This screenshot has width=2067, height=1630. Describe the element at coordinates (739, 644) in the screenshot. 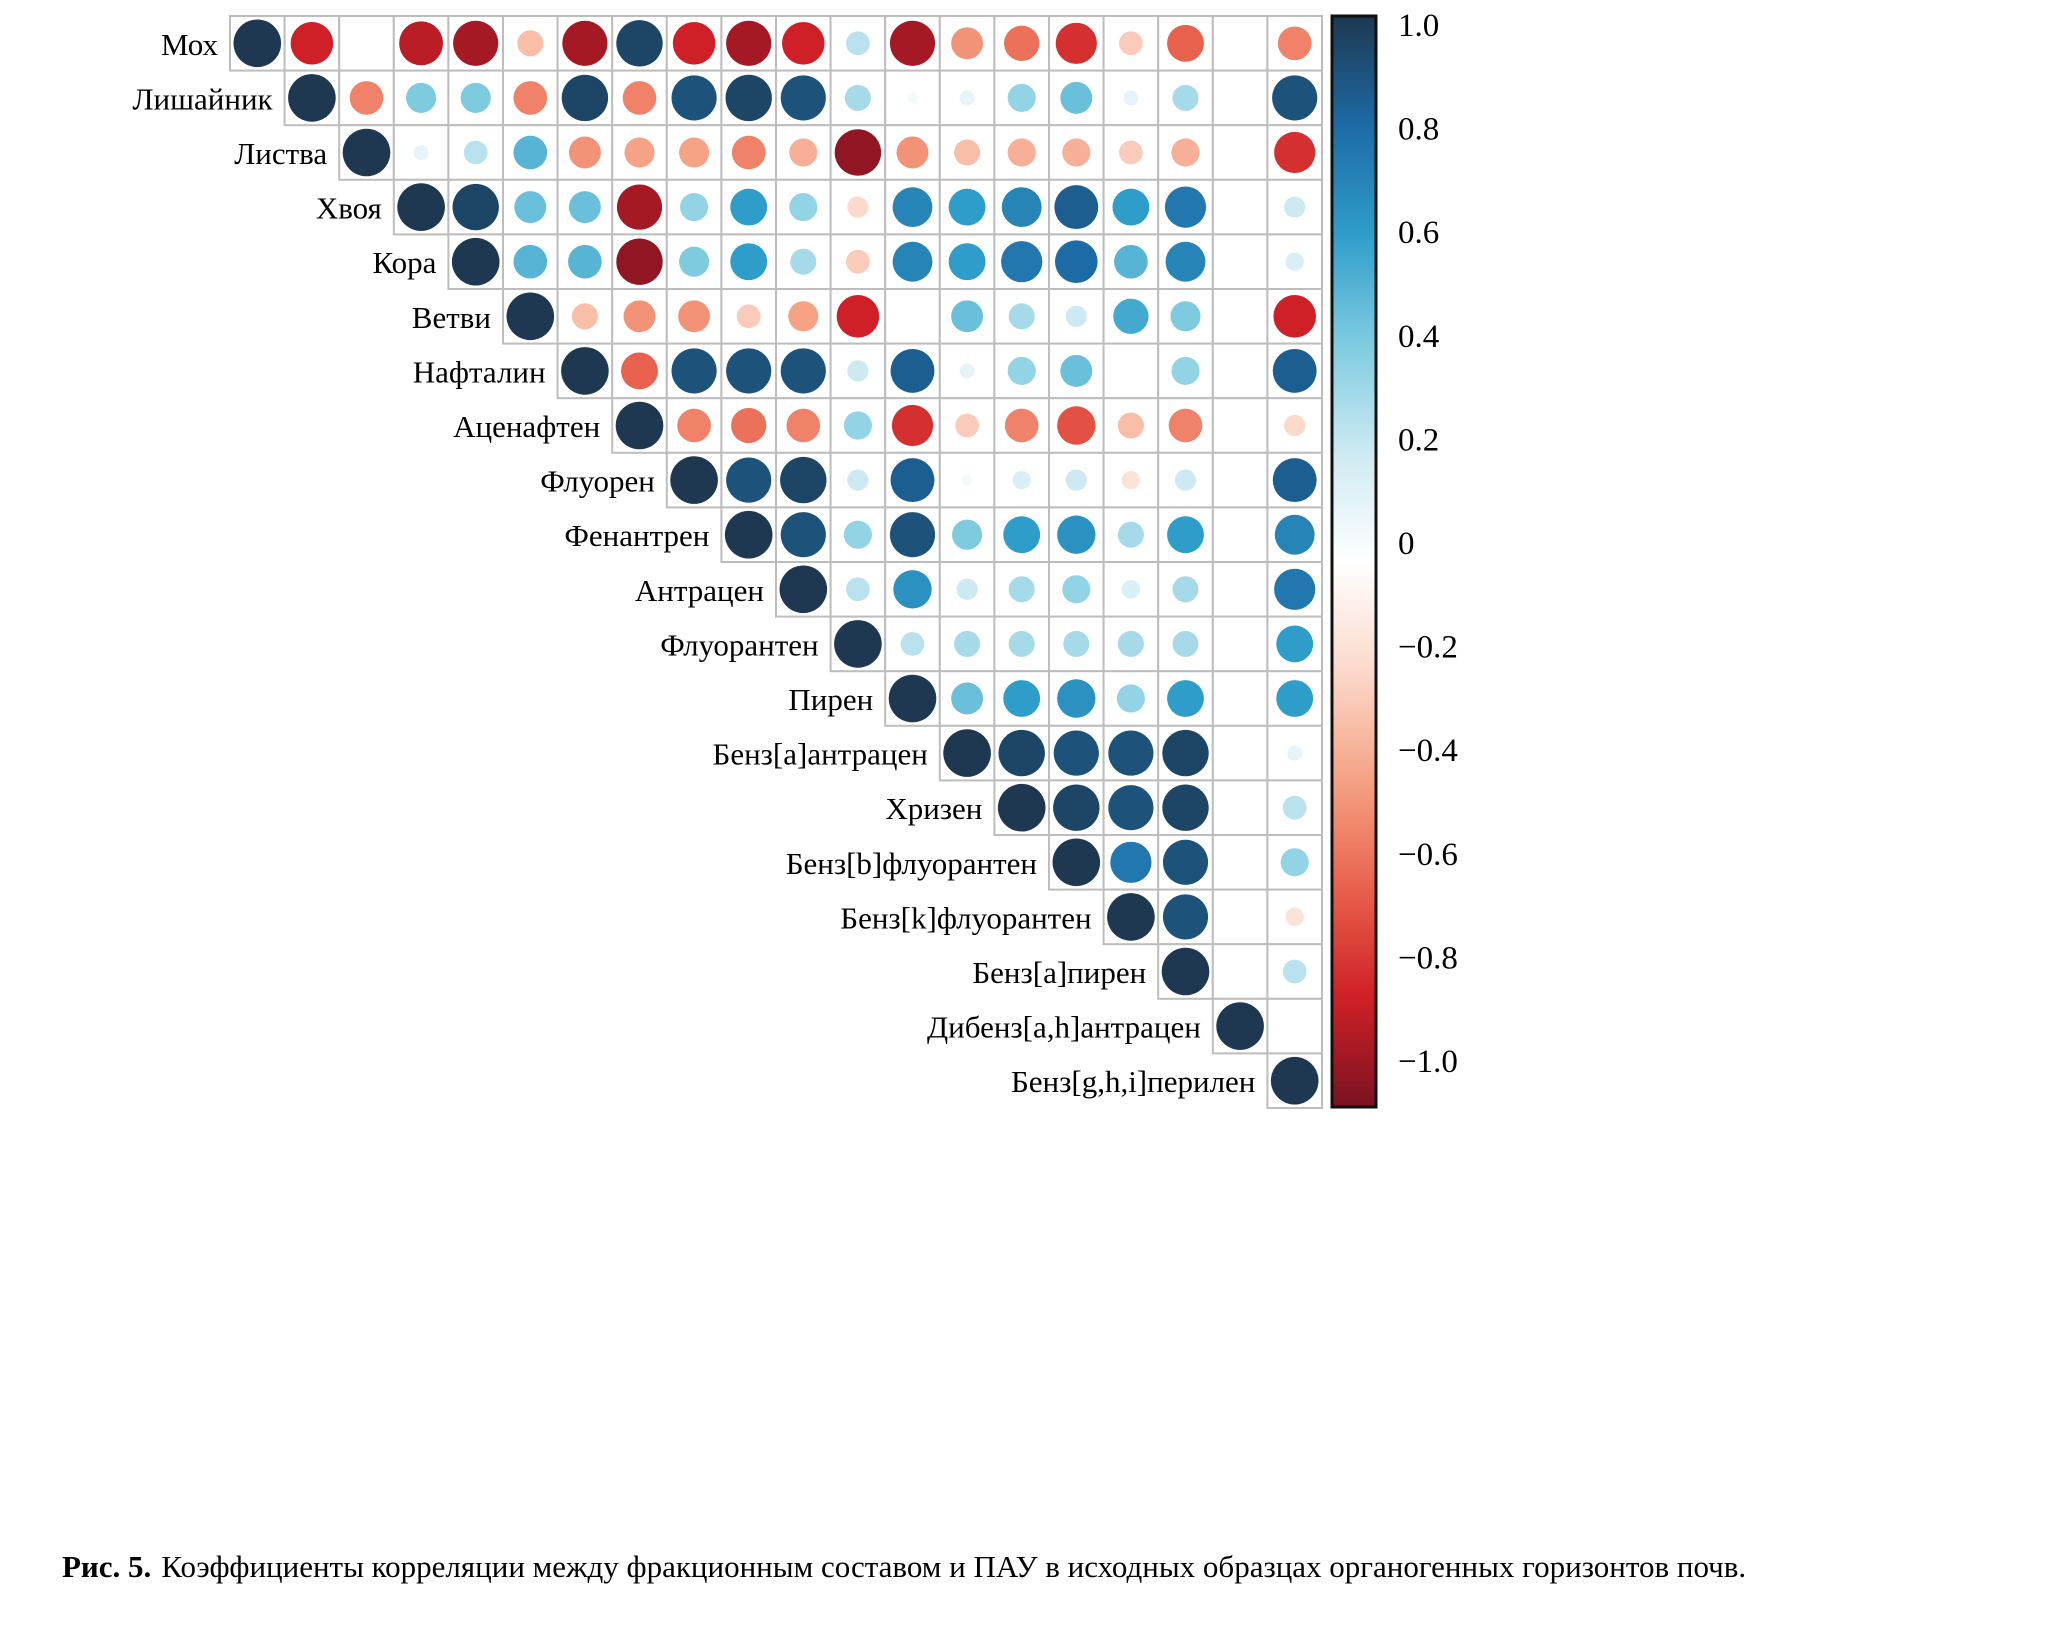

I see `row-label: Флуорантен` at that location.